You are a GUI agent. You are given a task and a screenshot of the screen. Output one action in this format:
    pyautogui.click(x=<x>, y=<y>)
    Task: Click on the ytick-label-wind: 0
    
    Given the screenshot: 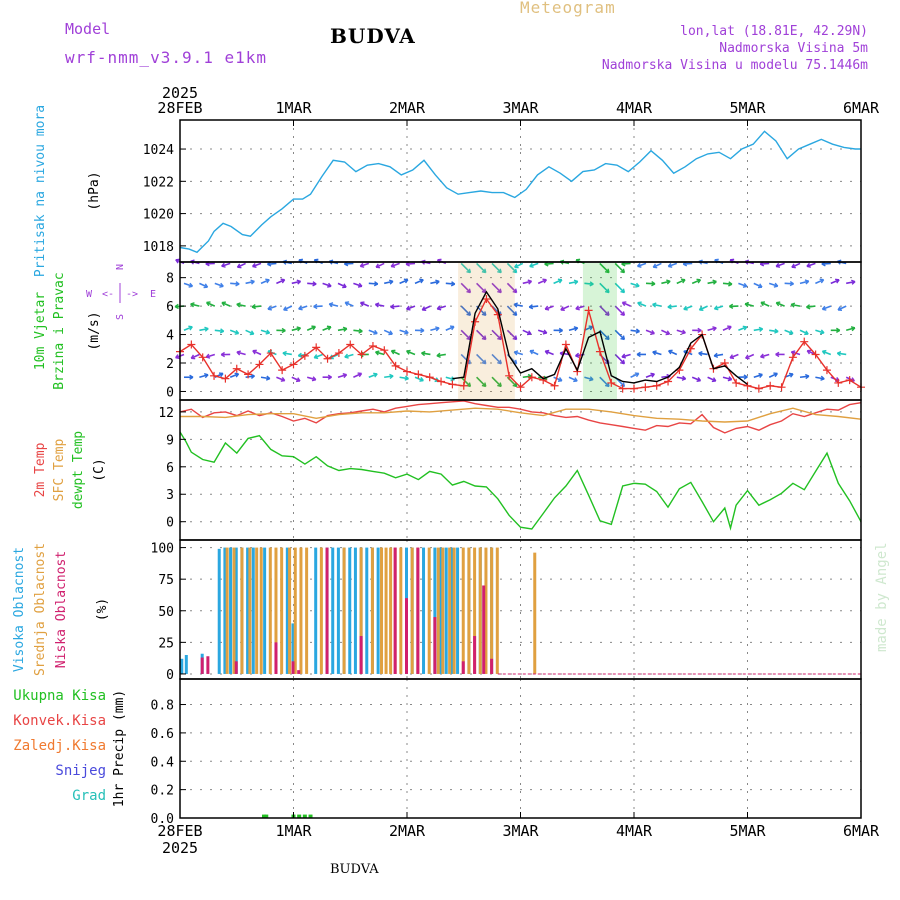 What is the action you would take?
    pyautogui.click(x=170, y=392)
    